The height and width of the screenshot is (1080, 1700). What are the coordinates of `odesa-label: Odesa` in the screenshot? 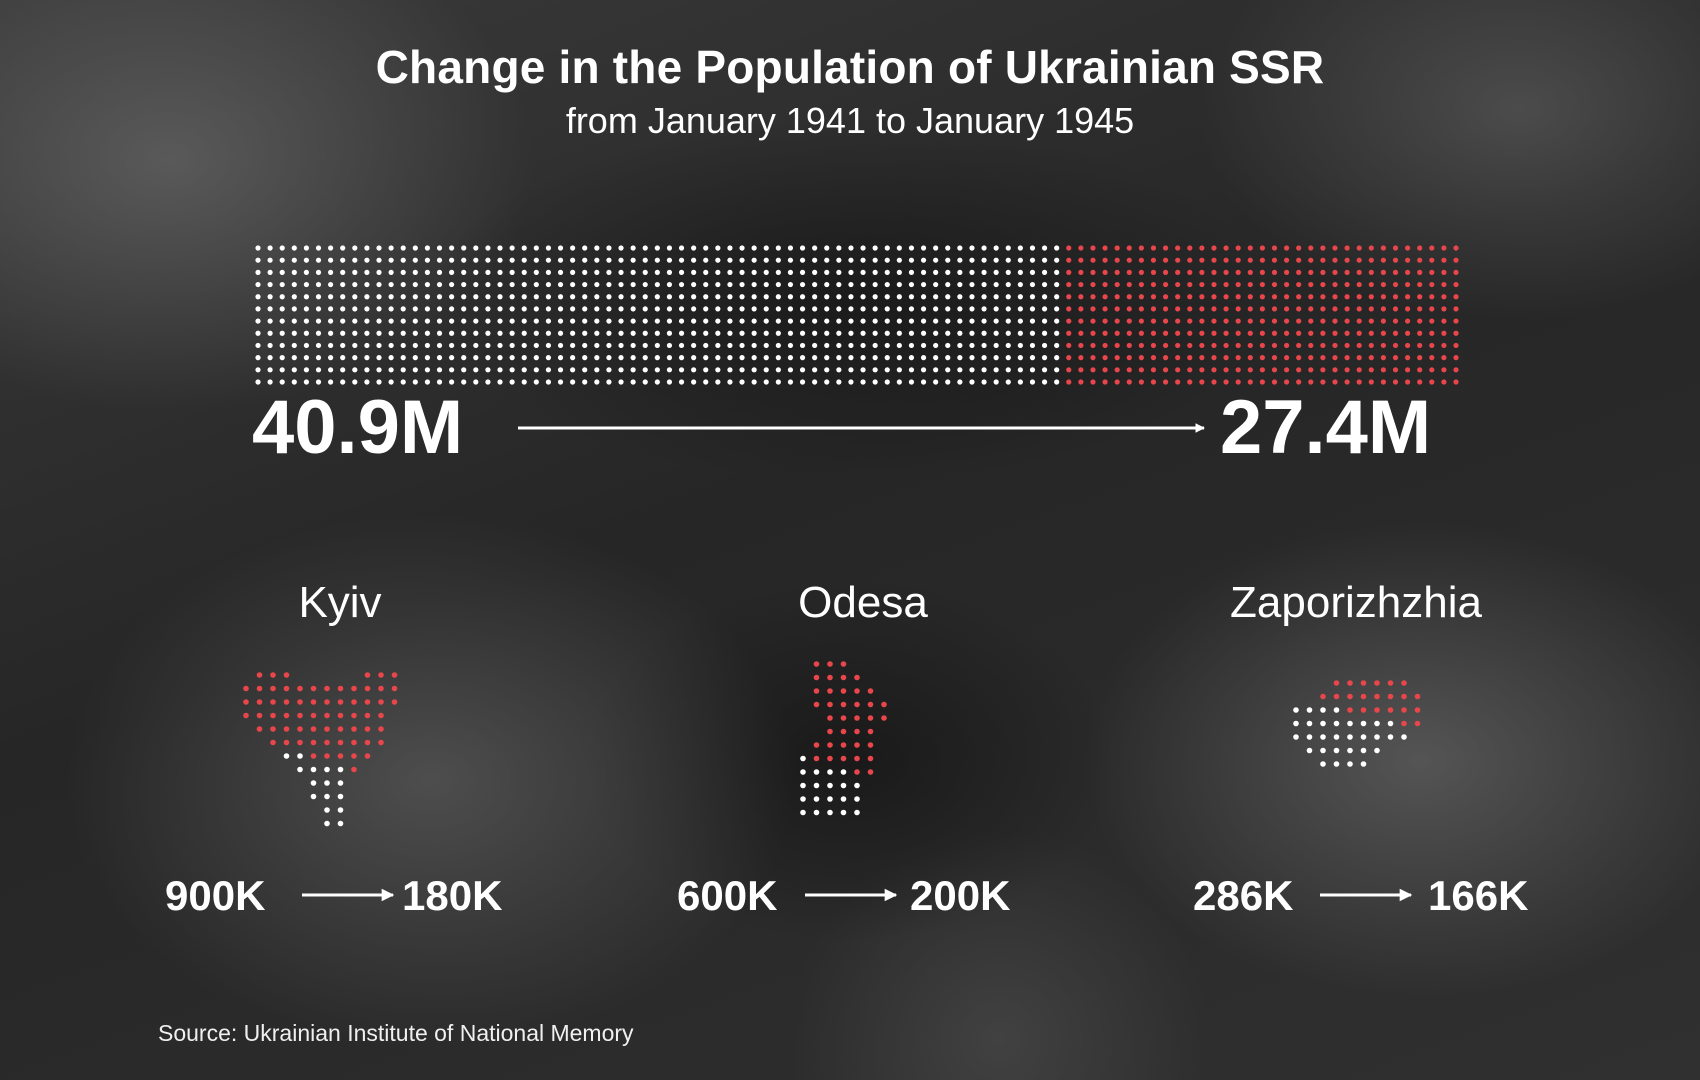 It's located at (863, 602).